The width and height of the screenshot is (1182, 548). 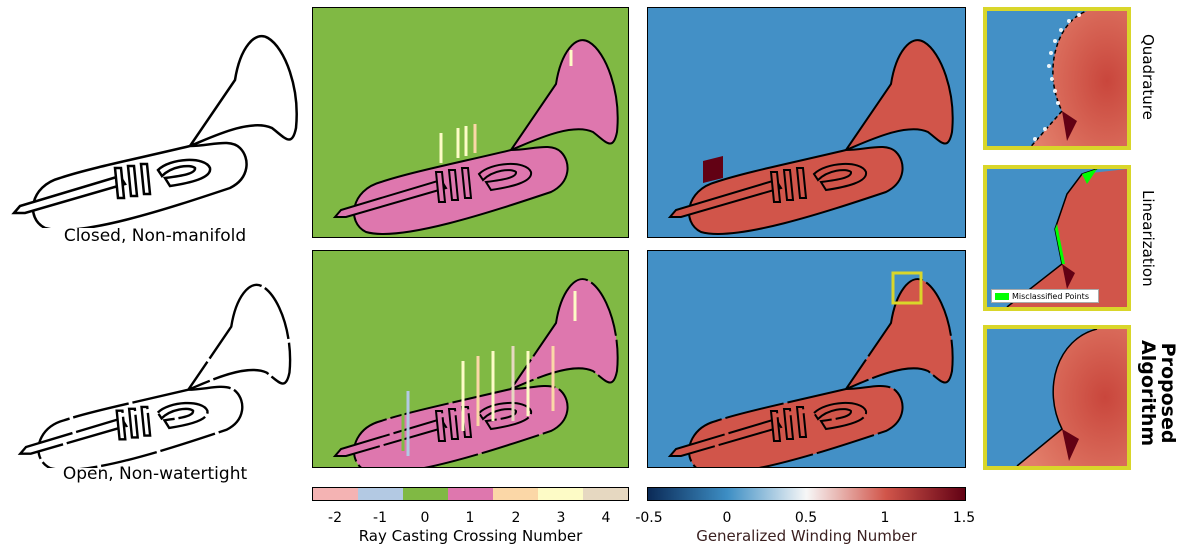 I want to click on ray-tick: 3, so click(x=561, y=518).